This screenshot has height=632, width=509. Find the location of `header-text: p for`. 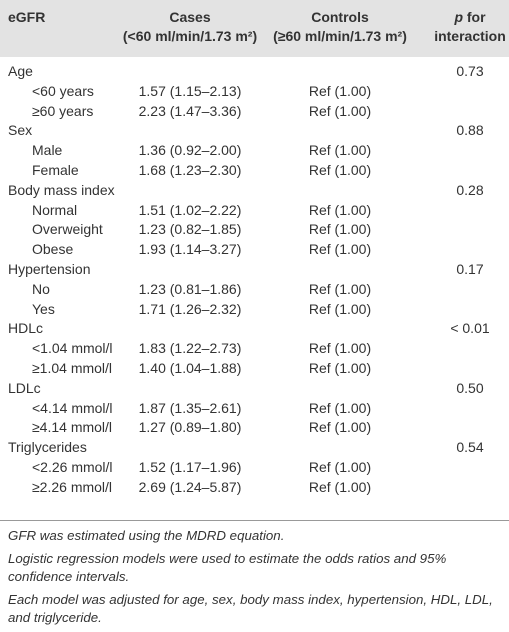

header-text: p for is located at coordinates (467, 17).